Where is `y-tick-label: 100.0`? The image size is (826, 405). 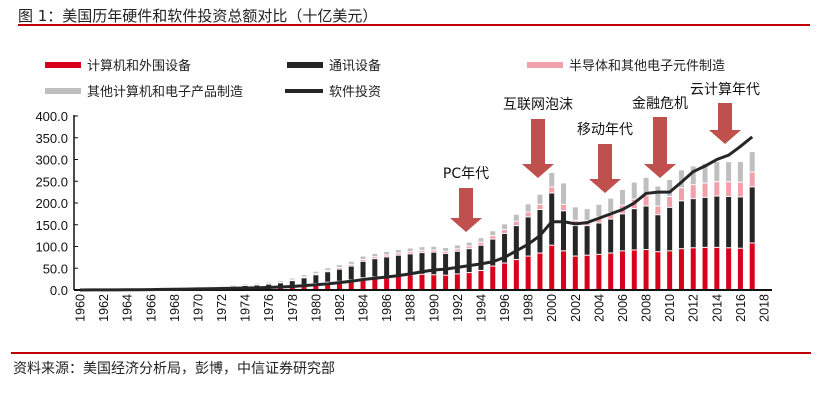
y-tick-label: 100.0 is located at coordinates (51, 247).